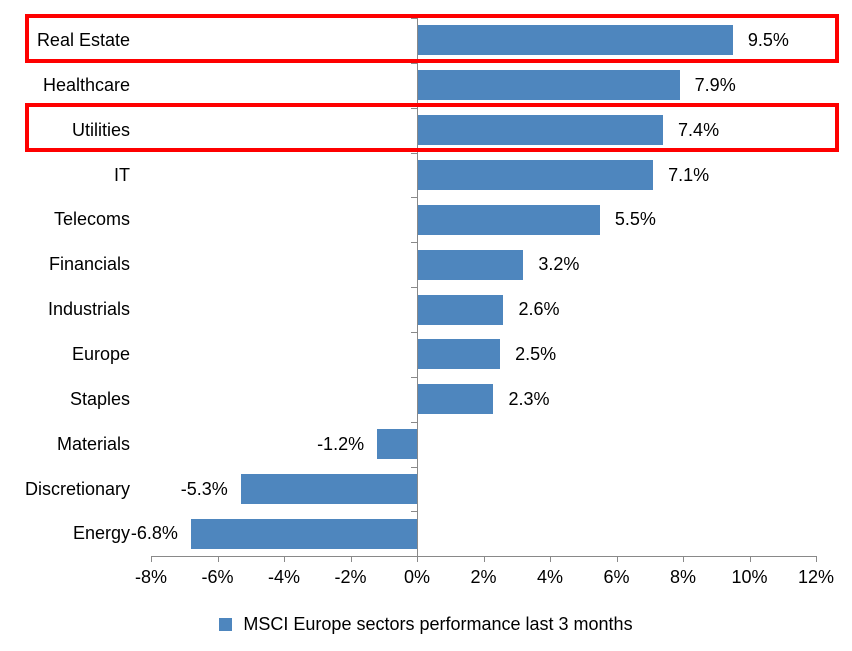  What do you see at coordinates (559, 264) in the screenshot?
I see `value-label: 3.2%` at bounding box center [559, 264].